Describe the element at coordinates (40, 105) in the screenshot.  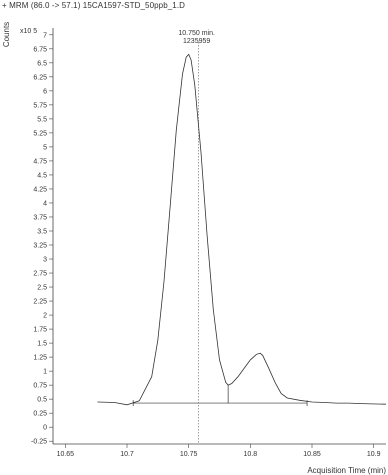
I see `y-tick-label: 5.75` at that location.